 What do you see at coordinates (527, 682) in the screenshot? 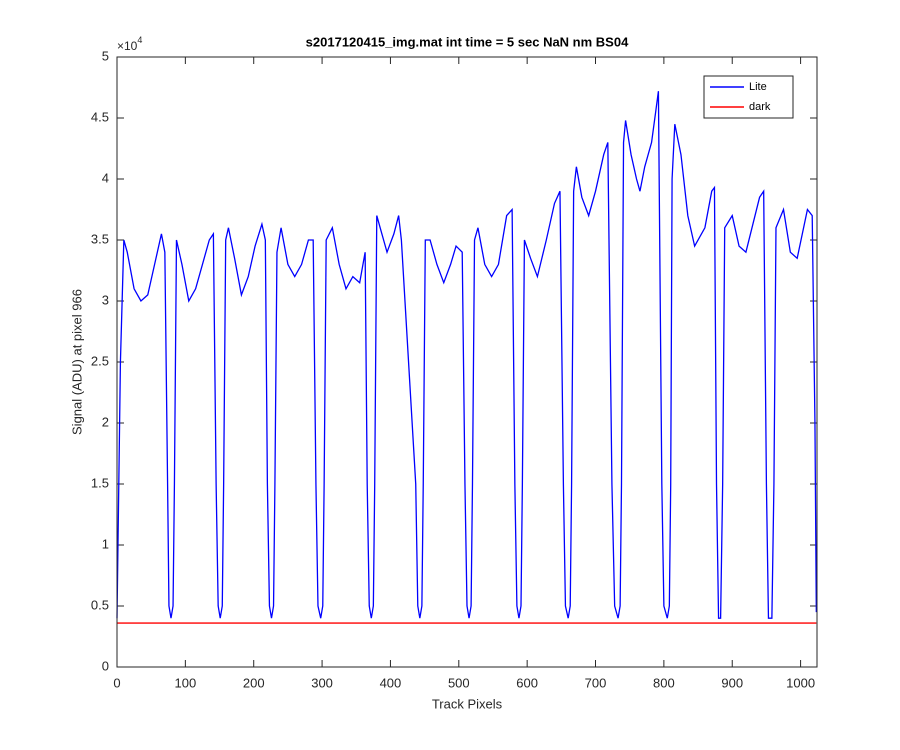
I see `x-tick-label: 600` at bounding box center [527, 682].